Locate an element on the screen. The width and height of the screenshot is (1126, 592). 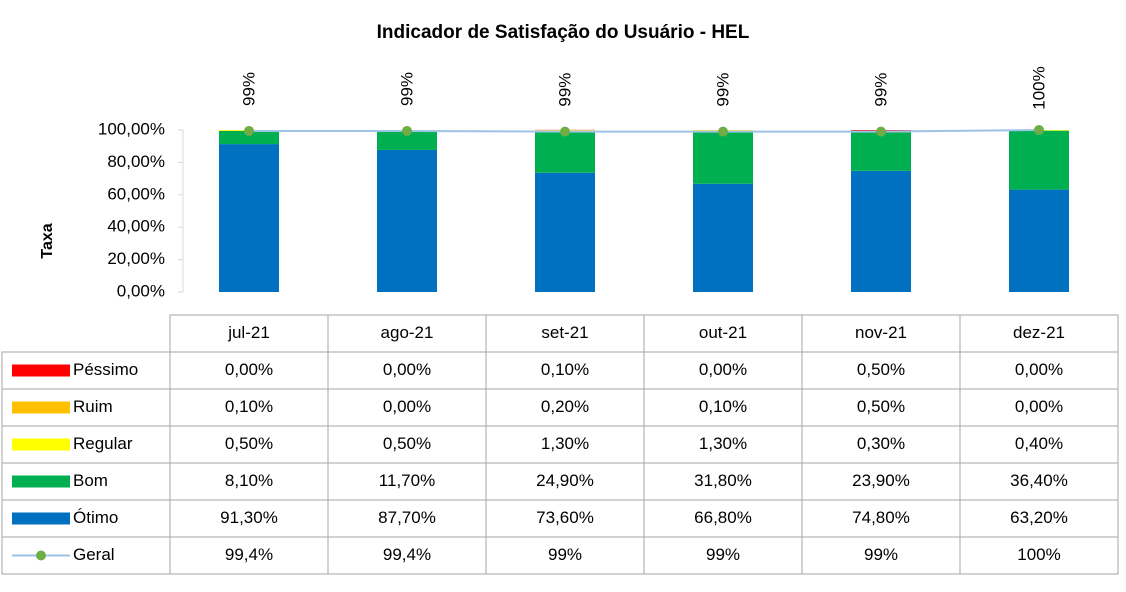
legend-key-marker is located at coordinates (41, 555).